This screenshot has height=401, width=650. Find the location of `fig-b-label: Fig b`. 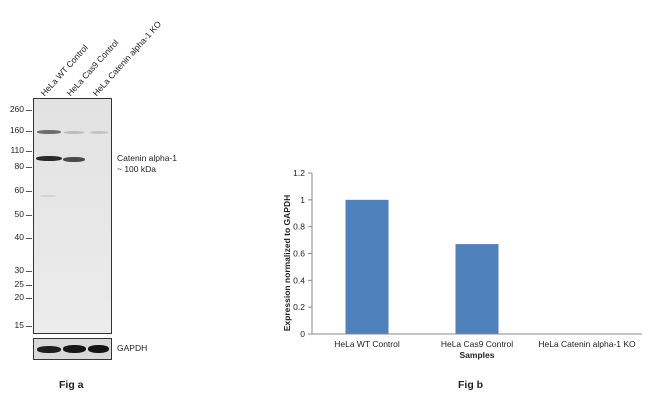

fig-b-label: Fig b is located at coordinates (471, 385).